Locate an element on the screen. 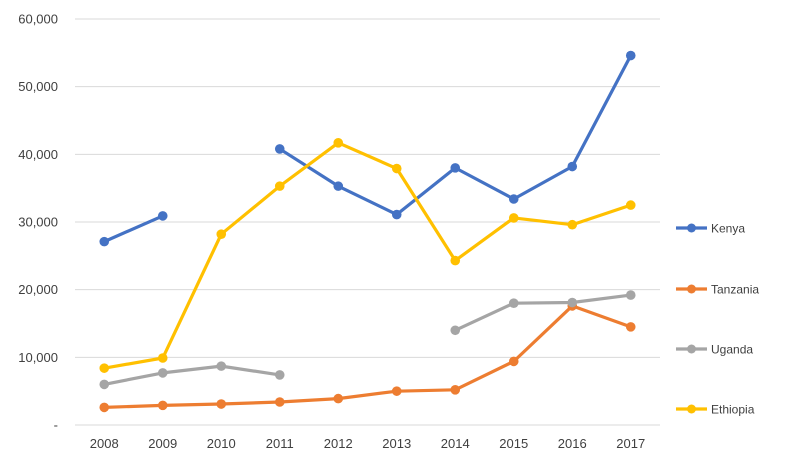 Image resolution: width=787 pixels, height=465 pixels. y-axis-tick-labels: - 10,000 20,000 30,000 40,000 50,000 60,000 is located at coordinates (38, 222).